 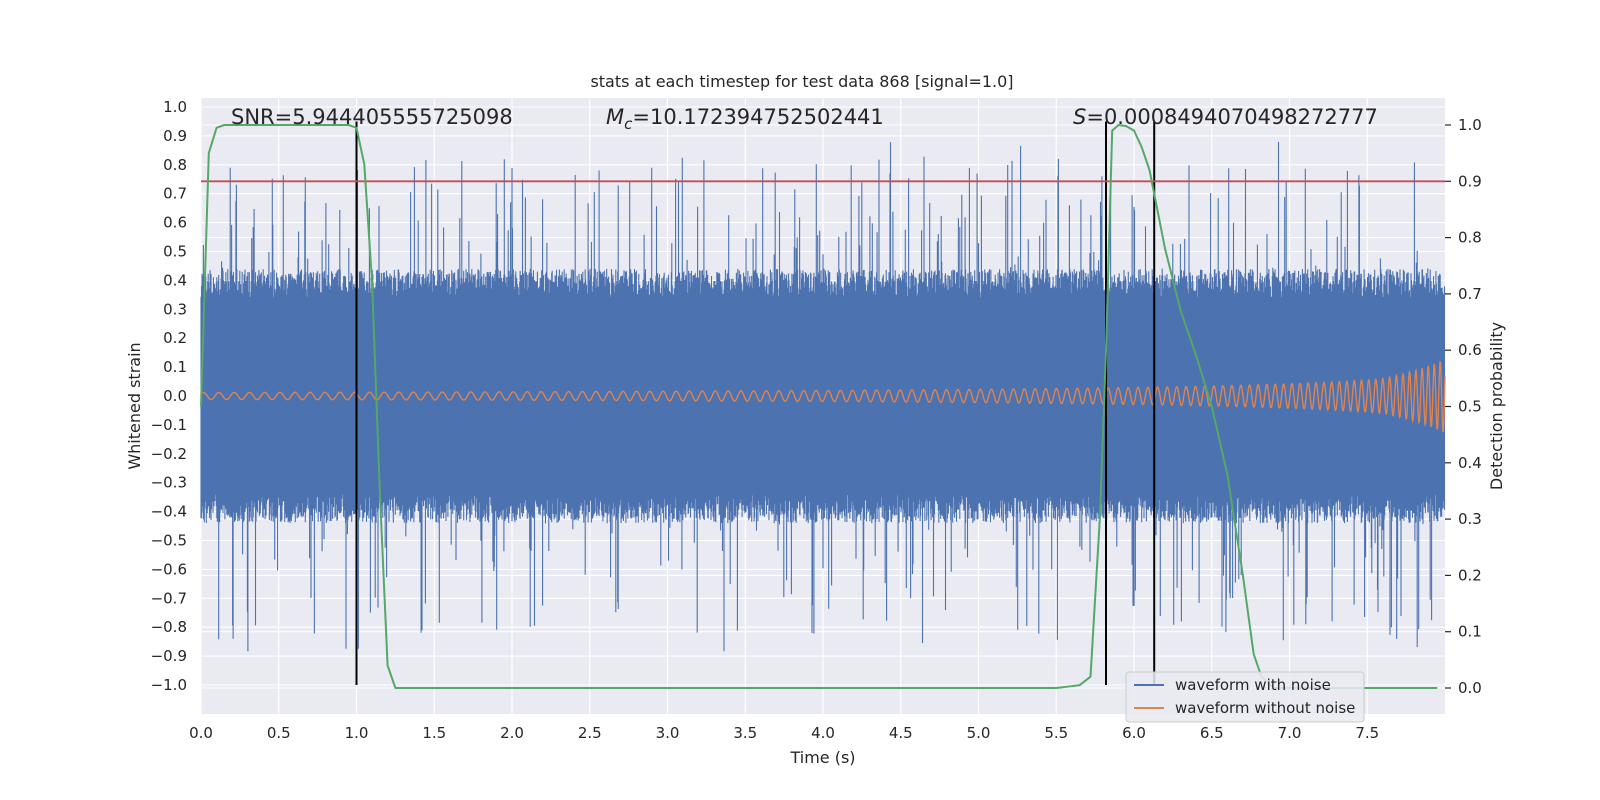 What do you see at coordinates (1470, 407) in the screenshot?
I see `y2-tick-label: 0.5` at bounding box center [1470, 407].